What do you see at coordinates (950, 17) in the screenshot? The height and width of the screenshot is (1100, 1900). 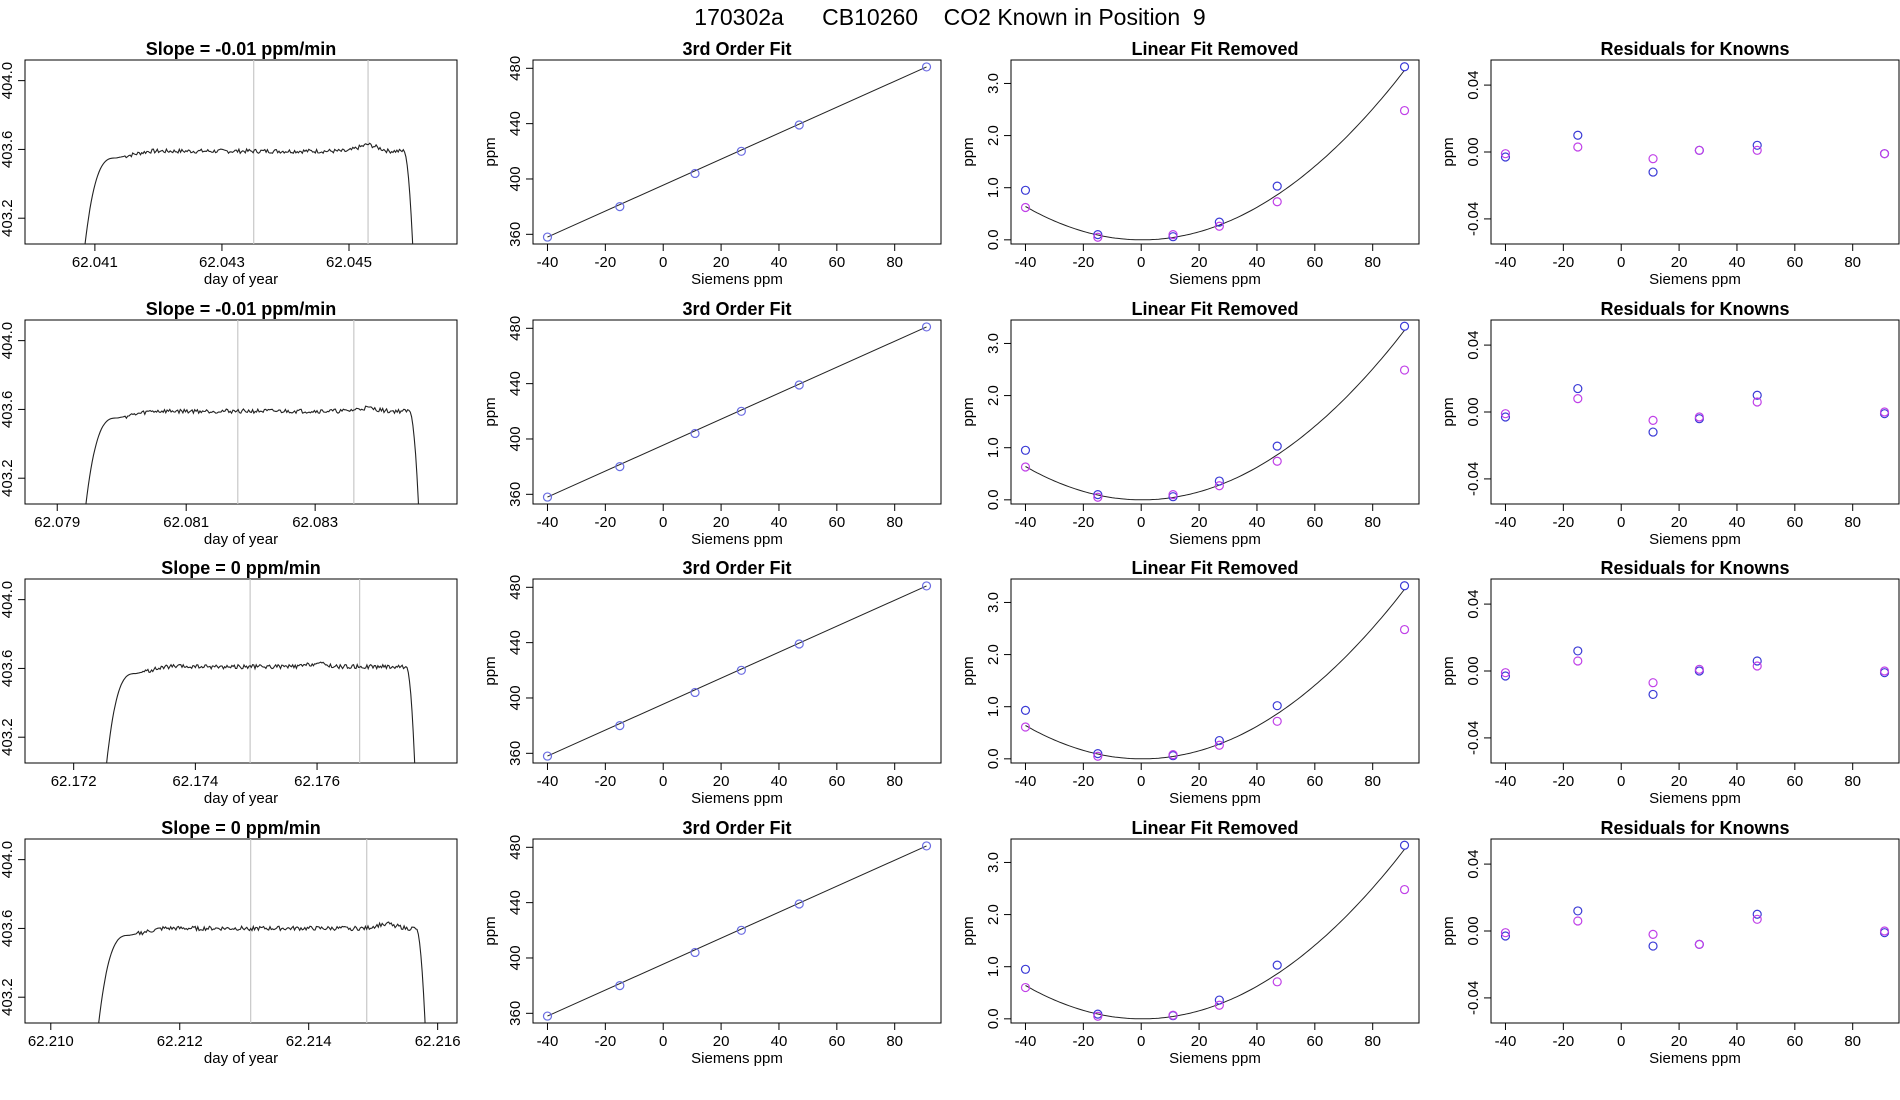 I see `page-title: 170302a CB10260 CO2 Known in Position 9` at bounding box center [950, 17].